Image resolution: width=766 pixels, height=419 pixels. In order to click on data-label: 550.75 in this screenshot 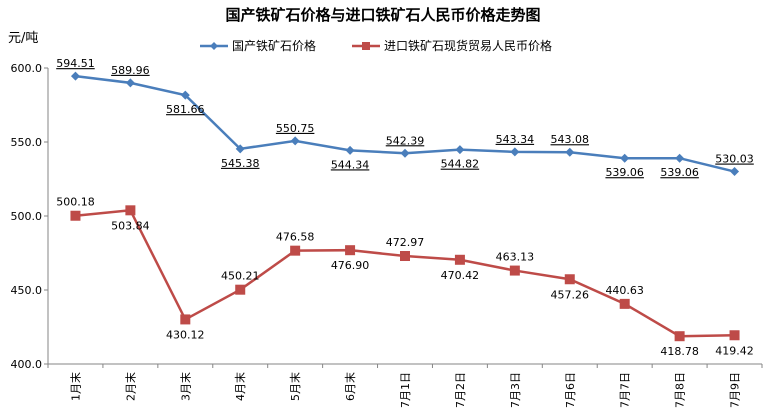, I will do `click(295, 128)`.